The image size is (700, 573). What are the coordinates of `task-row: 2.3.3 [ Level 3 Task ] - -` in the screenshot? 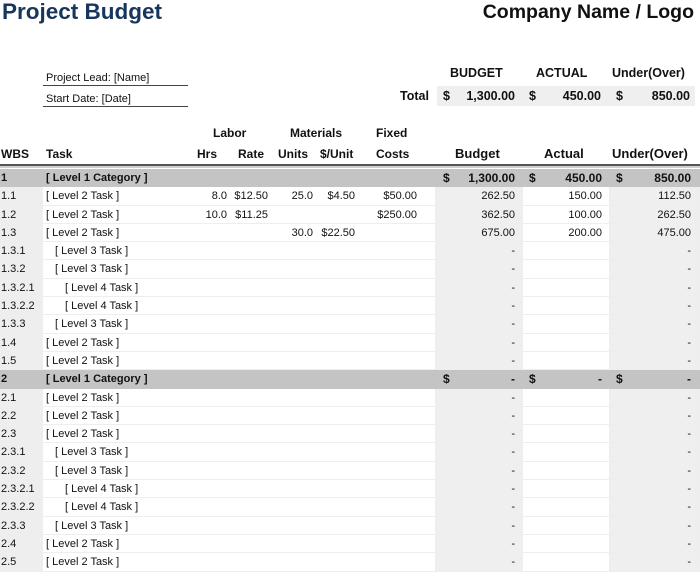 It's located at (350, 525).